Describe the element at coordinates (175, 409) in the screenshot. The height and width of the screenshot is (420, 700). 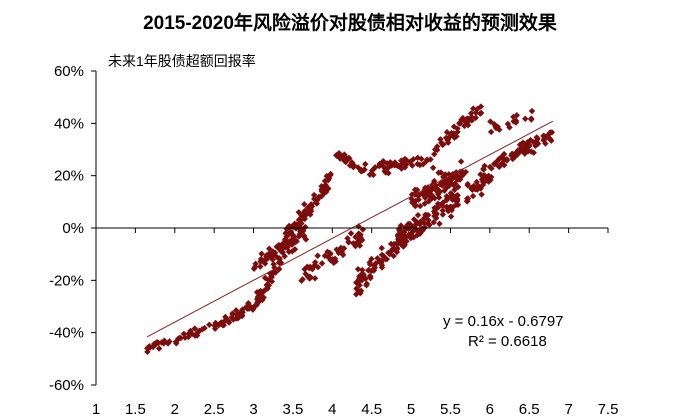
I see `x-tick-label: 2` at that location.